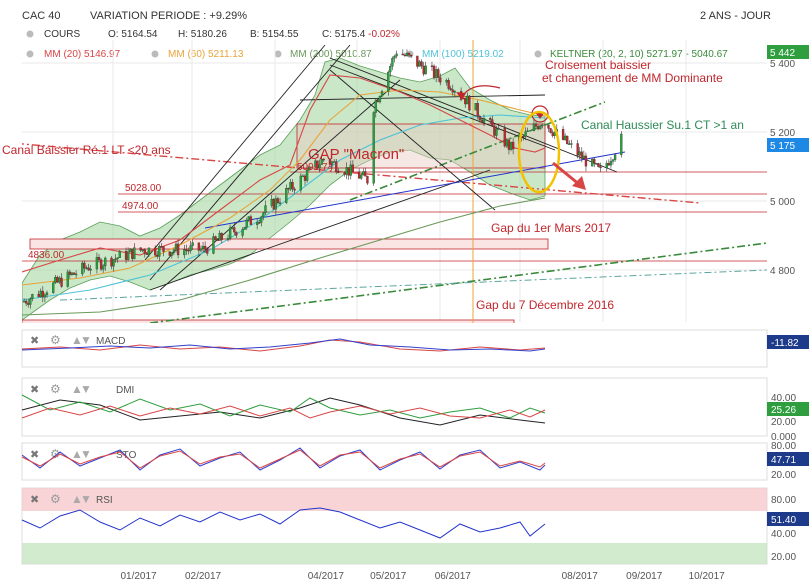 This screenshot has width=809, height=582. I want to click on indicator-name: RSI, so click(104, 500).